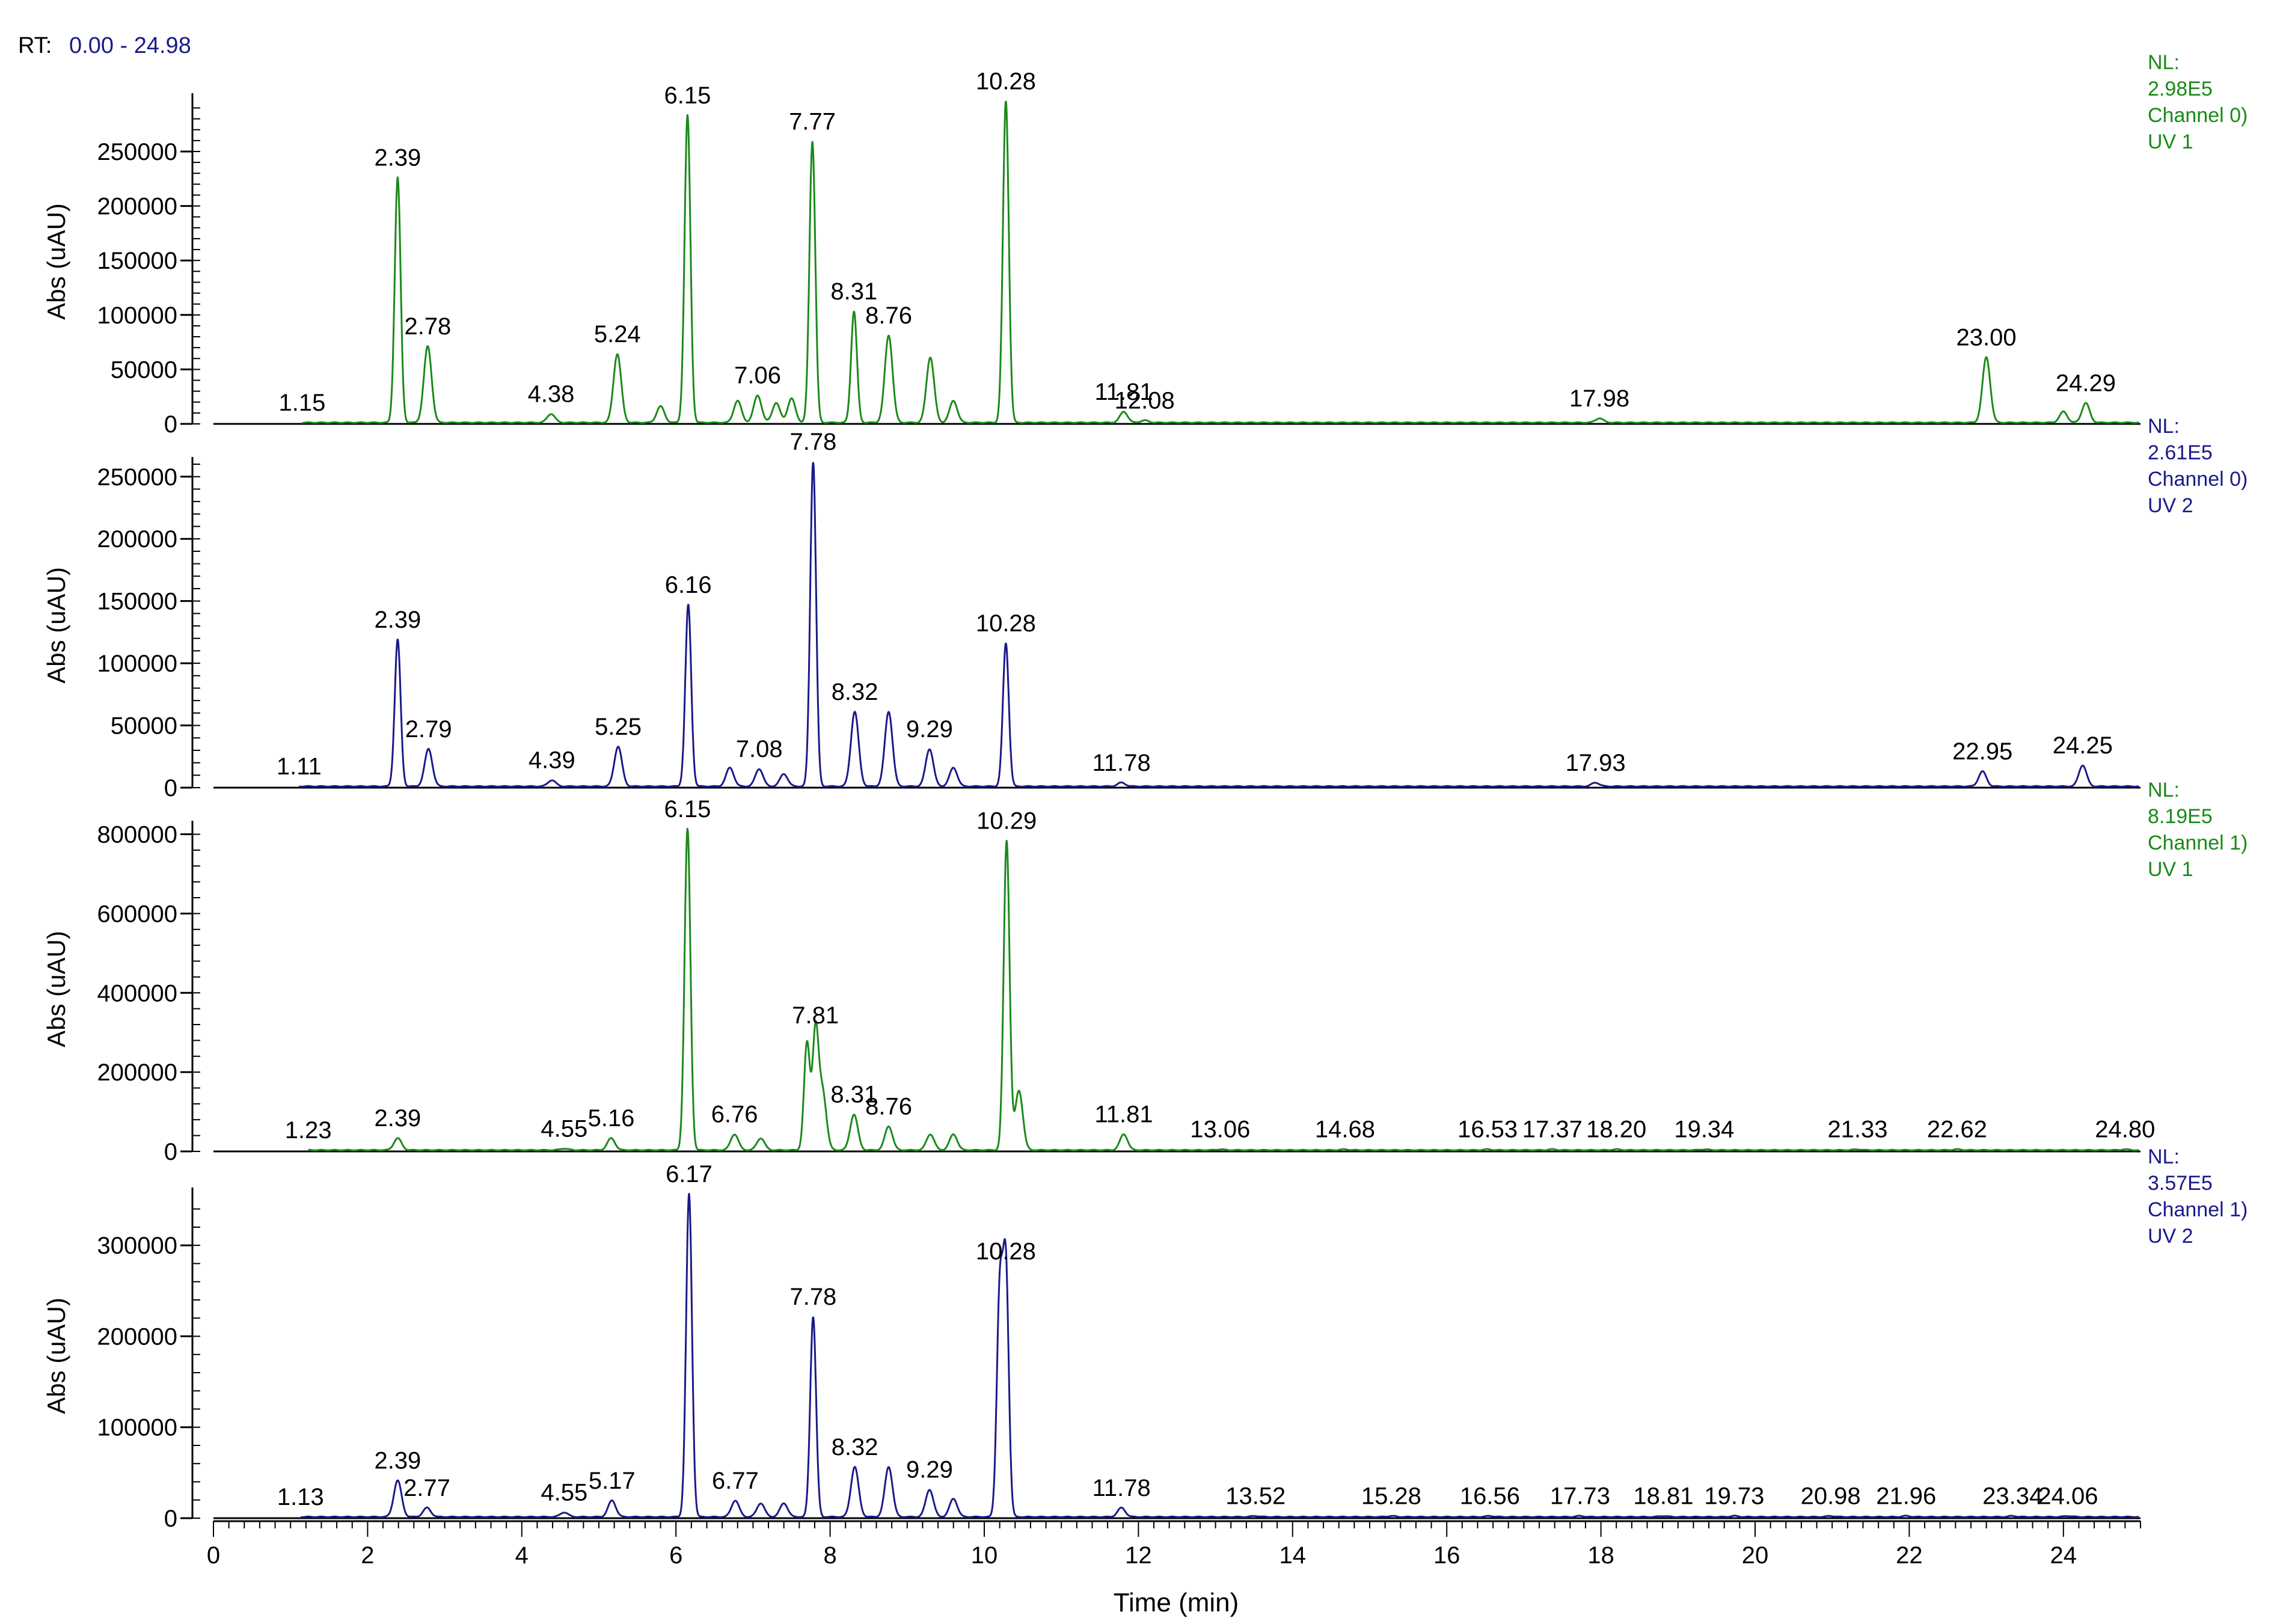 This screenshot has height=1624, width=2283. I want to click on peak-label: 7.77, so click(812, 121).